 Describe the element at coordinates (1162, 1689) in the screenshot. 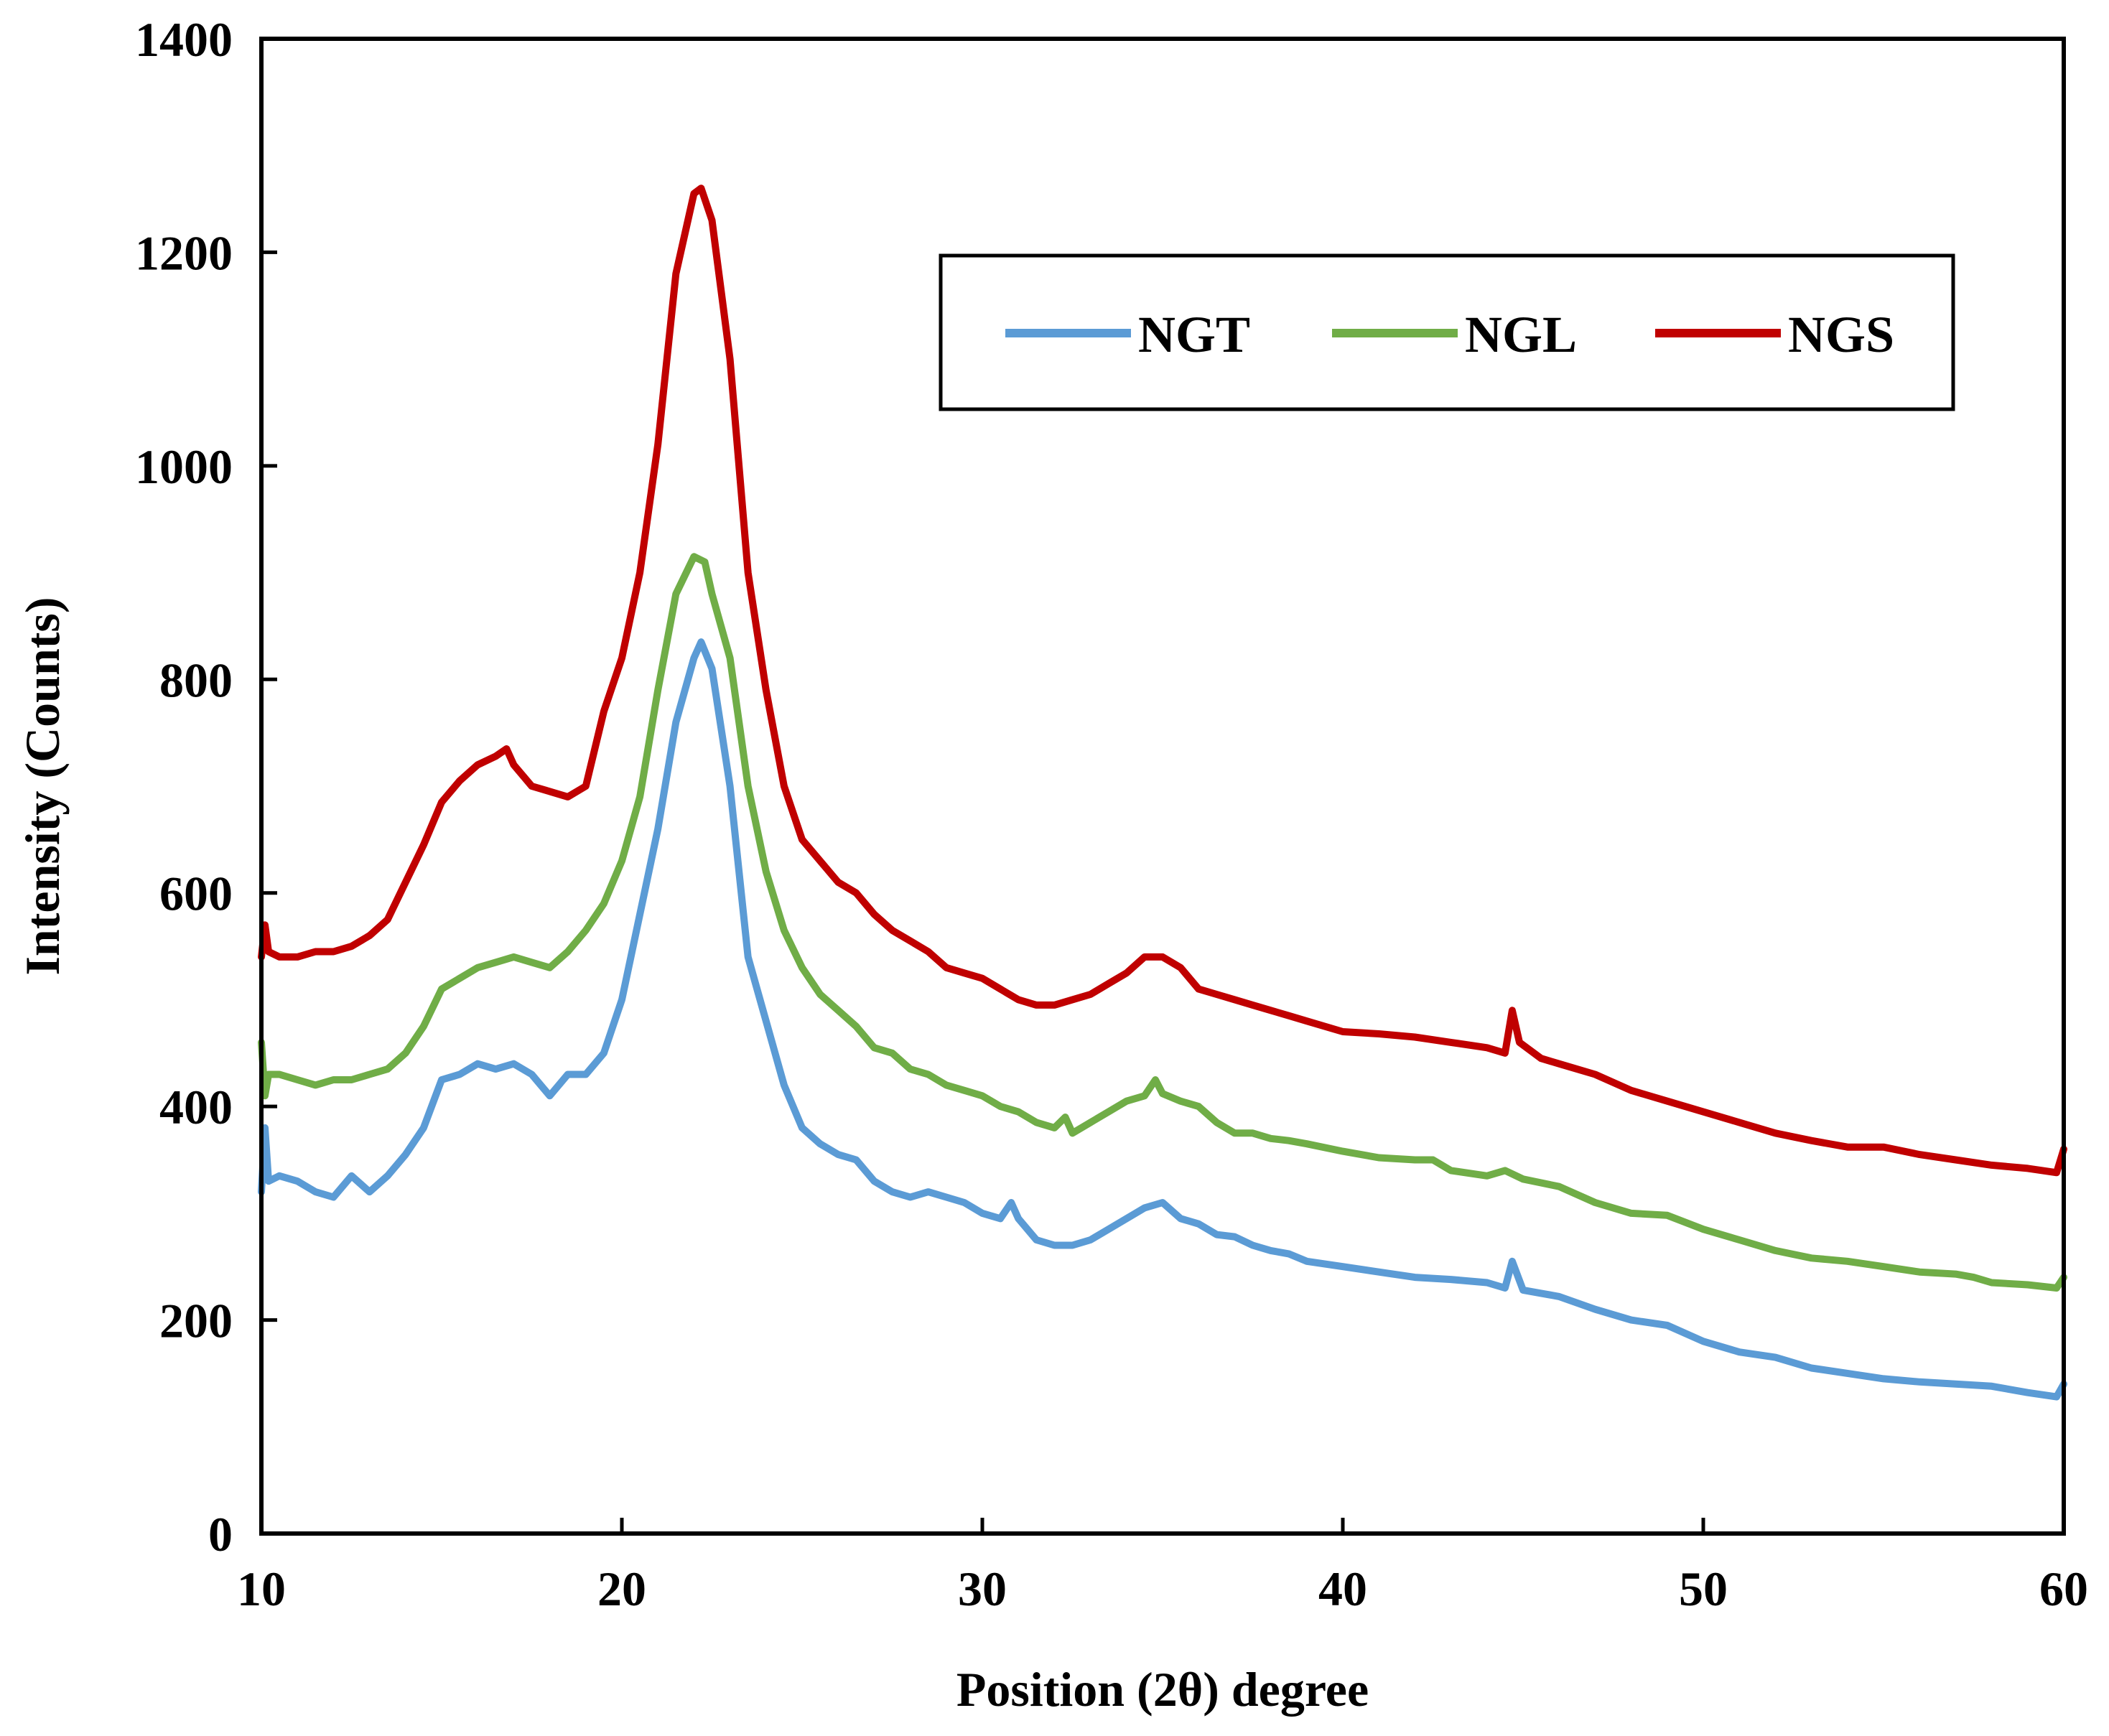

I see `x-axis-title: Position (2θ) degree` at that location.